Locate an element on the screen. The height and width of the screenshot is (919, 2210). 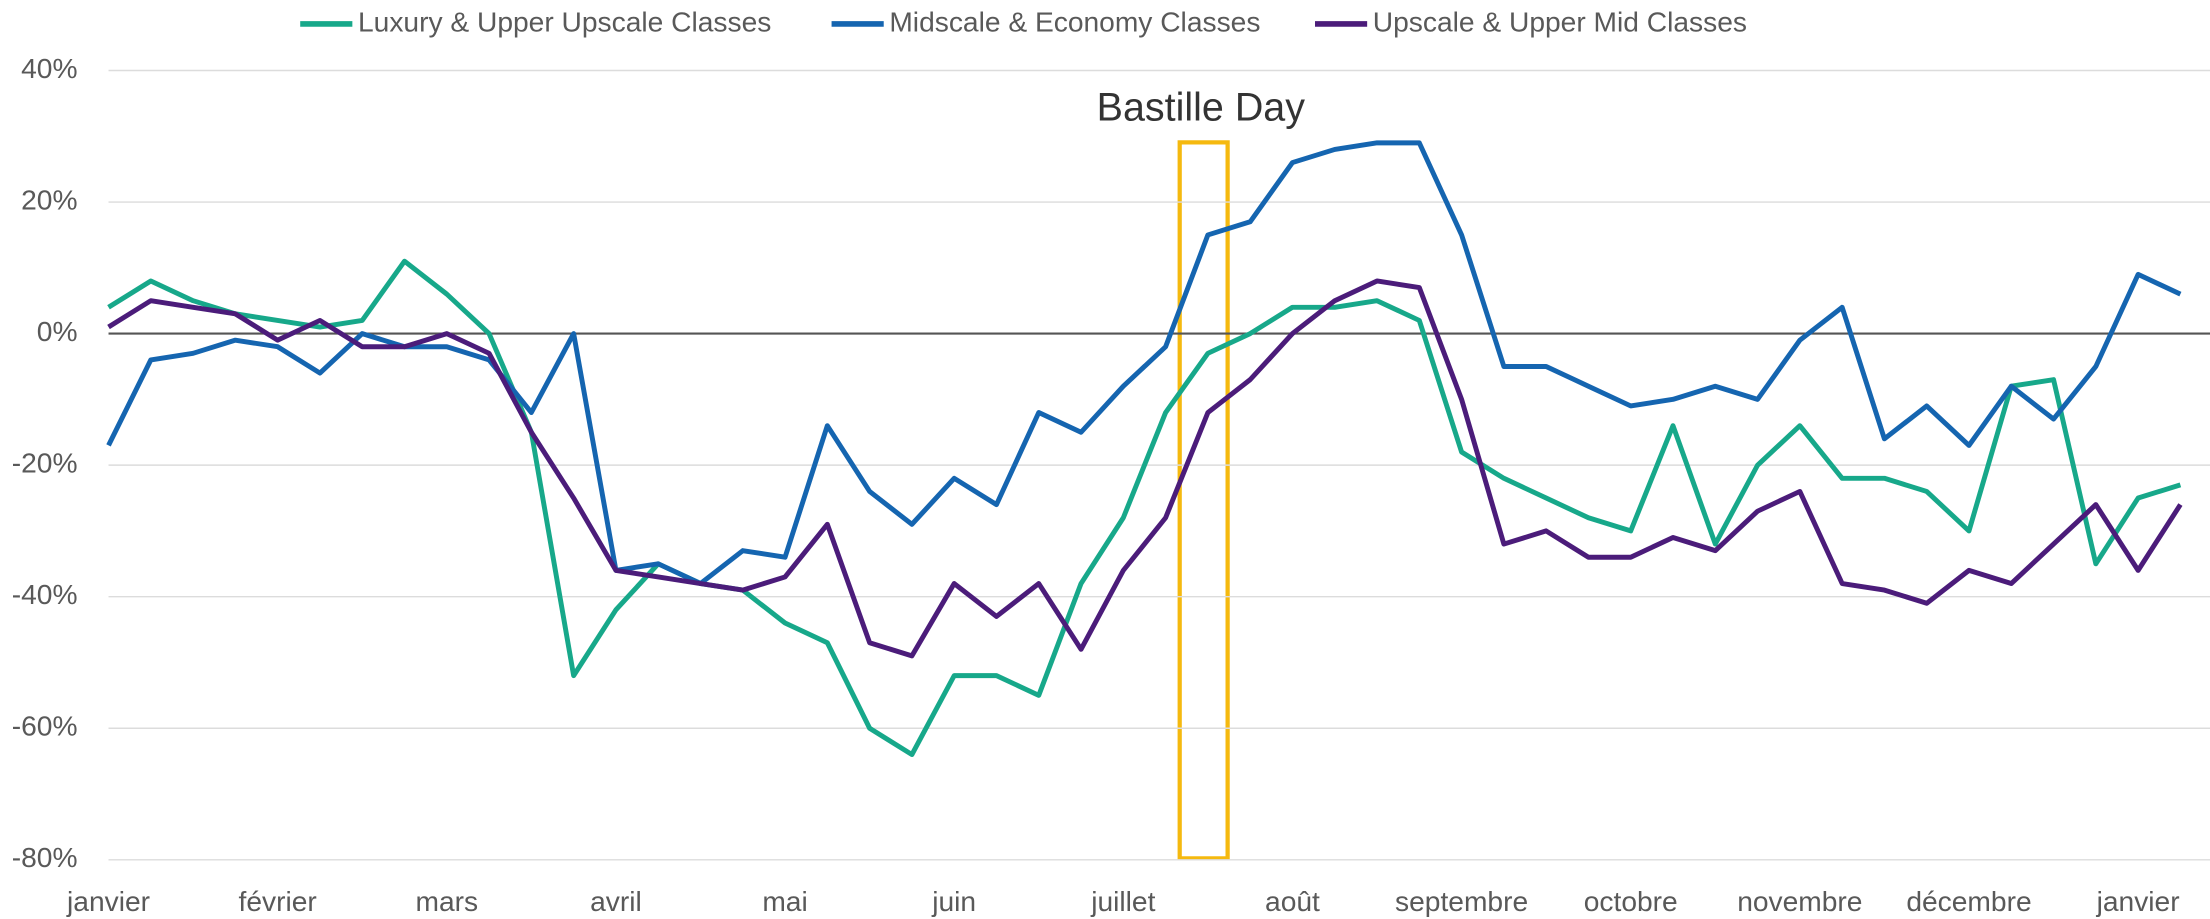
highlight-box is located at coordinates (1203, 500).